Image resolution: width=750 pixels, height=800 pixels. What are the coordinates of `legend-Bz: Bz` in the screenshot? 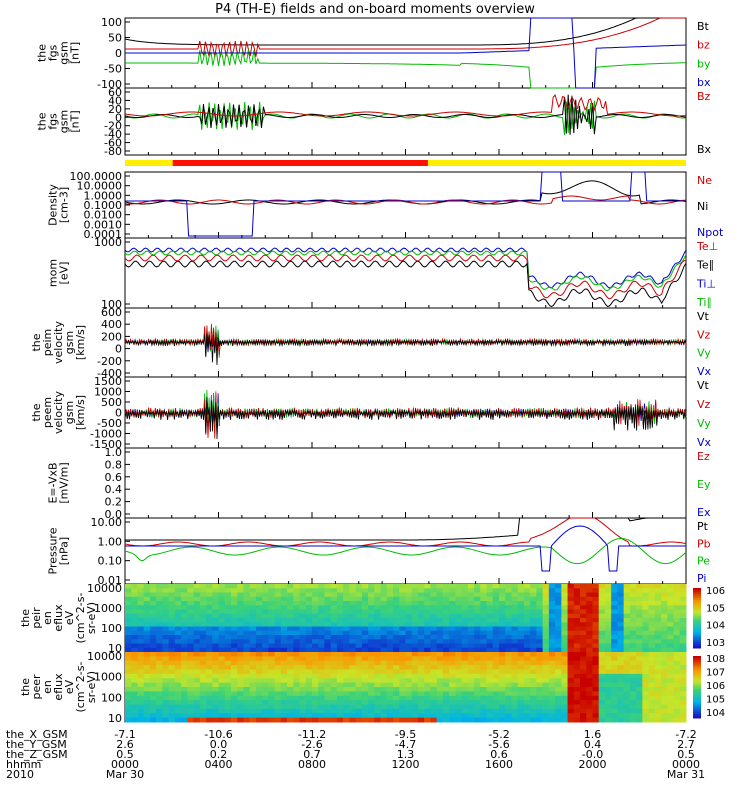 It's located at (704, 96).